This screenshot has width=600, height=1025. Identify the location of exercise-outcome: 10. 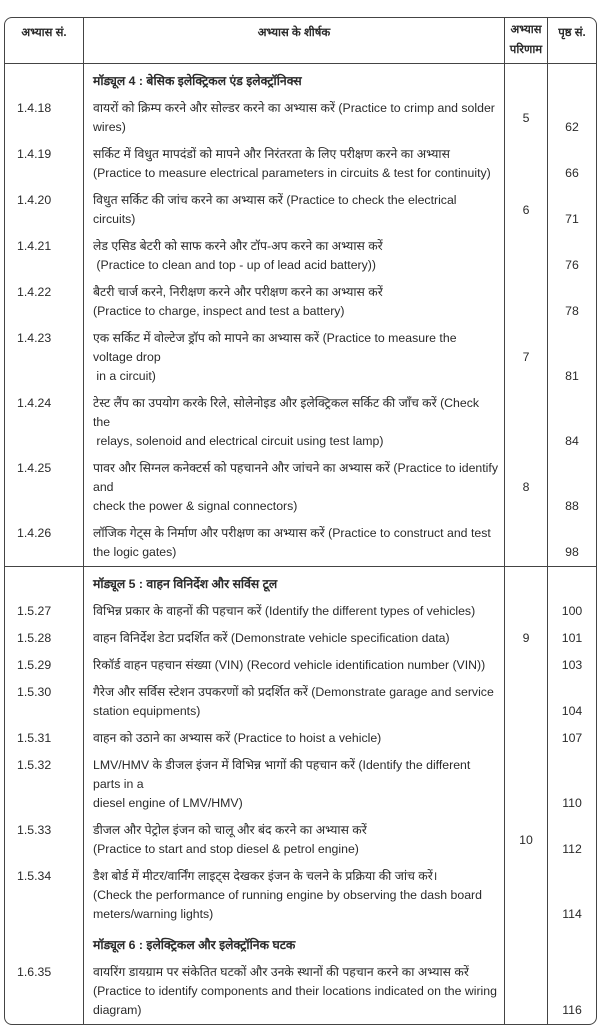
(525, 840).